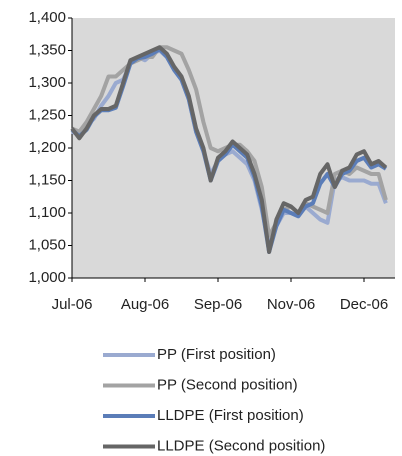  What do you see at coordinates (291, 304) in the screenshot?
I see `x-tick-label: Nov-06` at bounding box center [291, 304].